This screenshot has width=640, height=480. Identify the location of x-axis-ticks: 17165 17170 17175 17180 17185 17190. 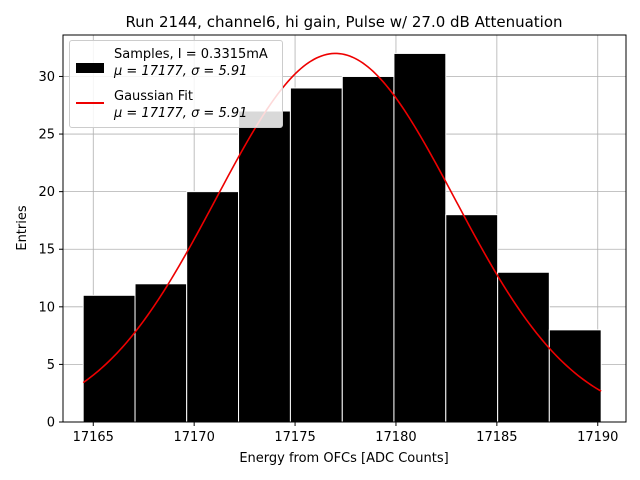
(345, 433).